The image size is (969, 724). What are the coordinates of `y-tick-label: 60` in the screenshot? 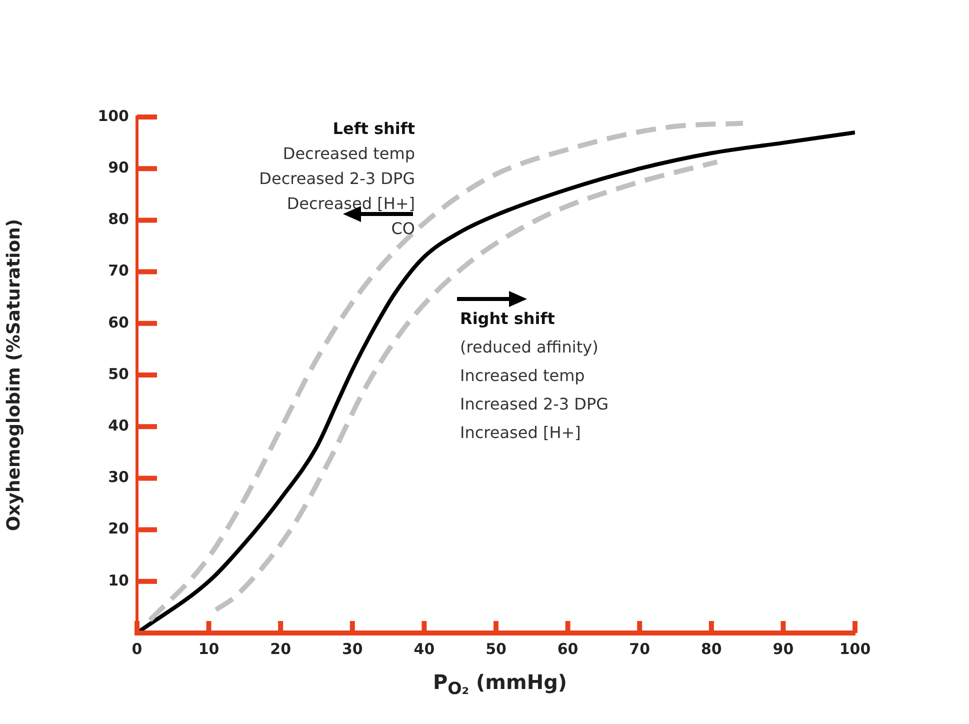 It's located at (118, 322).